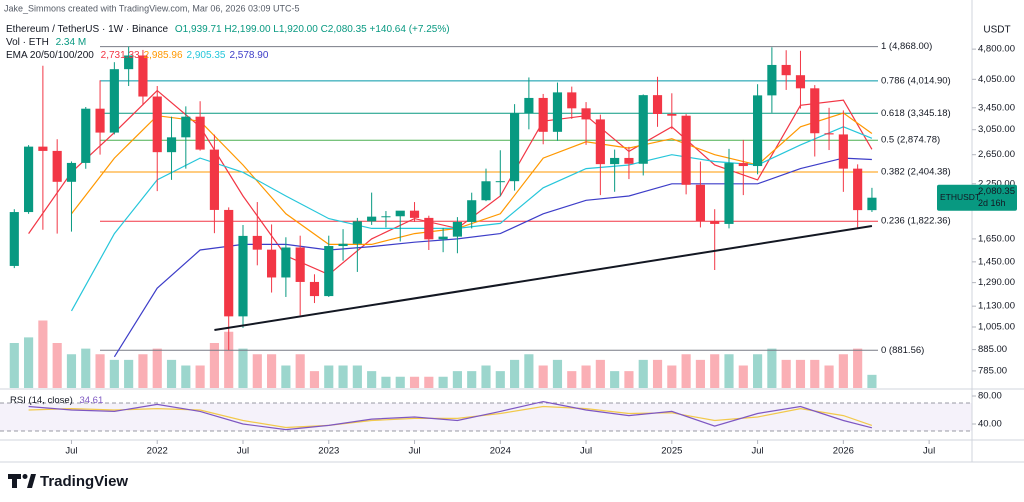 This screenshot has height=502, width=1024. Describe the element at coordinates (916, 80) in the screenshot. I see `fib-label: 0.786 (4,014.90)` at that location.